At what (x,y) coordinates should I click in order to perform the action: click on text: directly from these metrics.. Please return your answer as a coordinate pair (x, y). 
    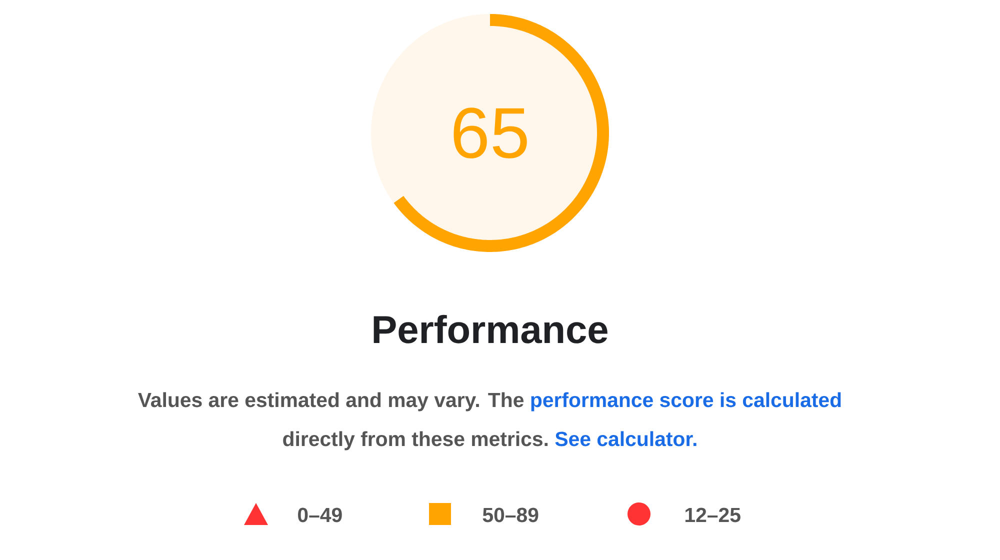
    Looking at the image, I should click on (415, 440).